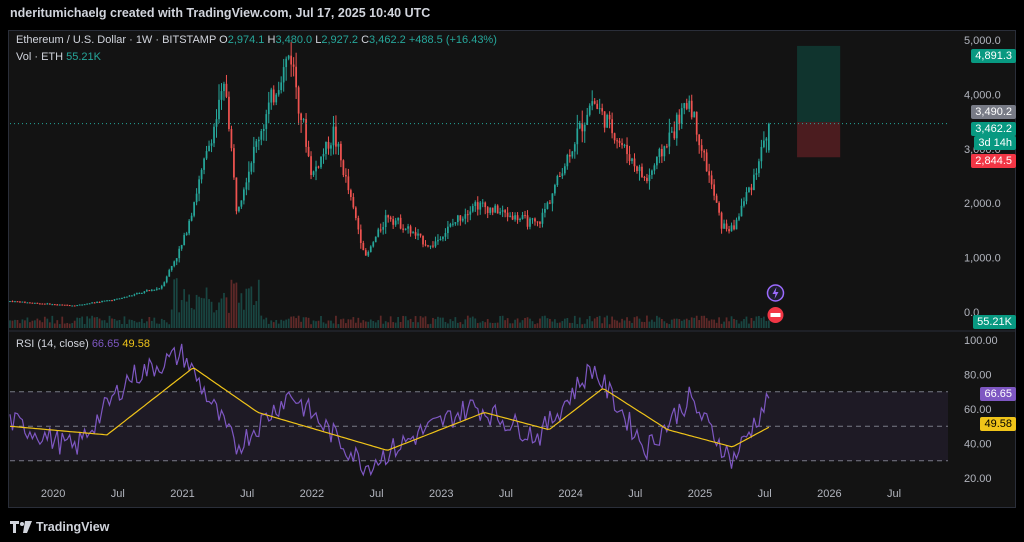 The image size is (1024, 542). I want to click on price-axis-tick: 4,000.0, so click(982, 95).